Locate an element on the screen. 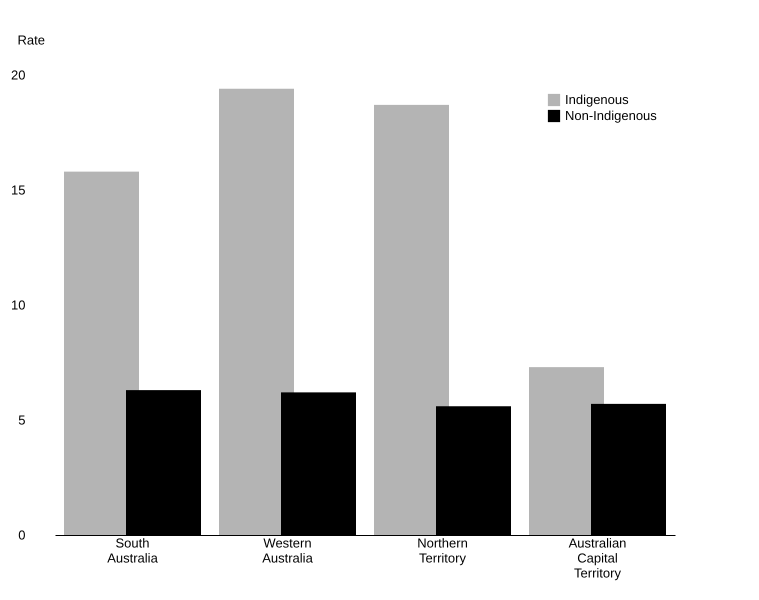 The width and height of the screenshot is (759, 600). x-tick-label: Australian Capital Territory is located at coordinates (597, 558).